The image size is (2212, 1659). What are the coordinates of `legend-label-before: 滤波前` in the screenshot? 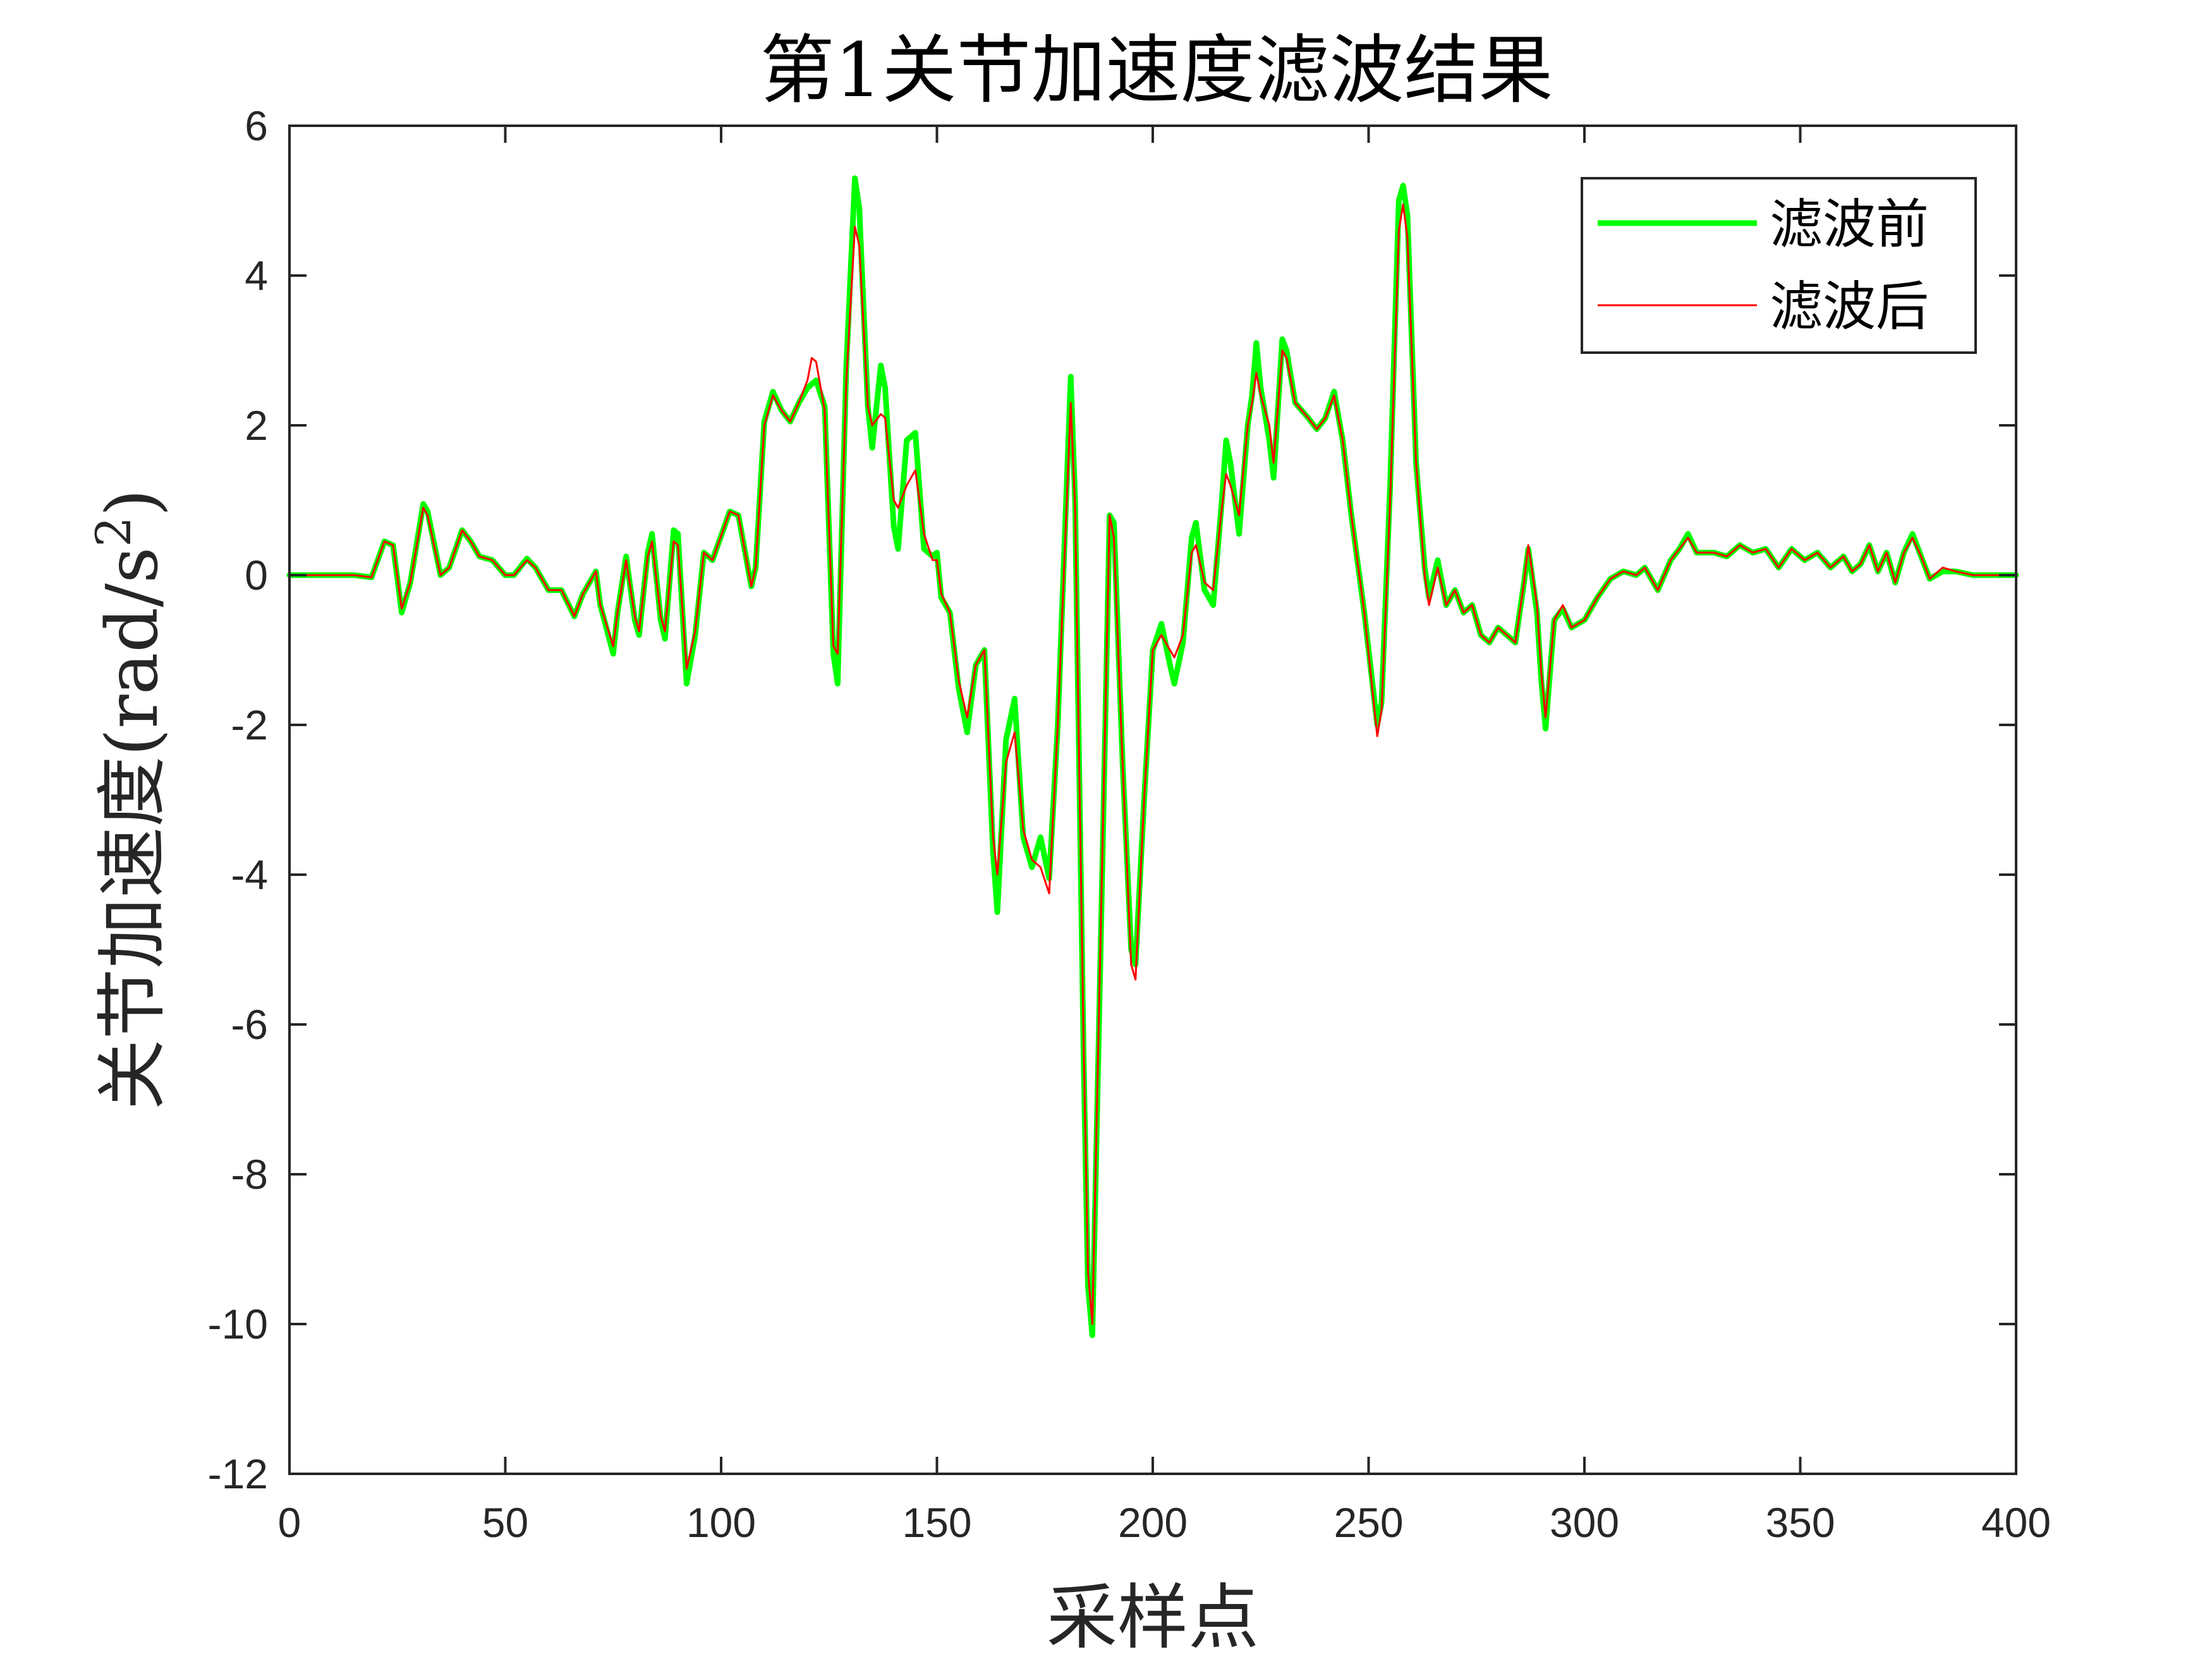 It's located at (1849, 224).